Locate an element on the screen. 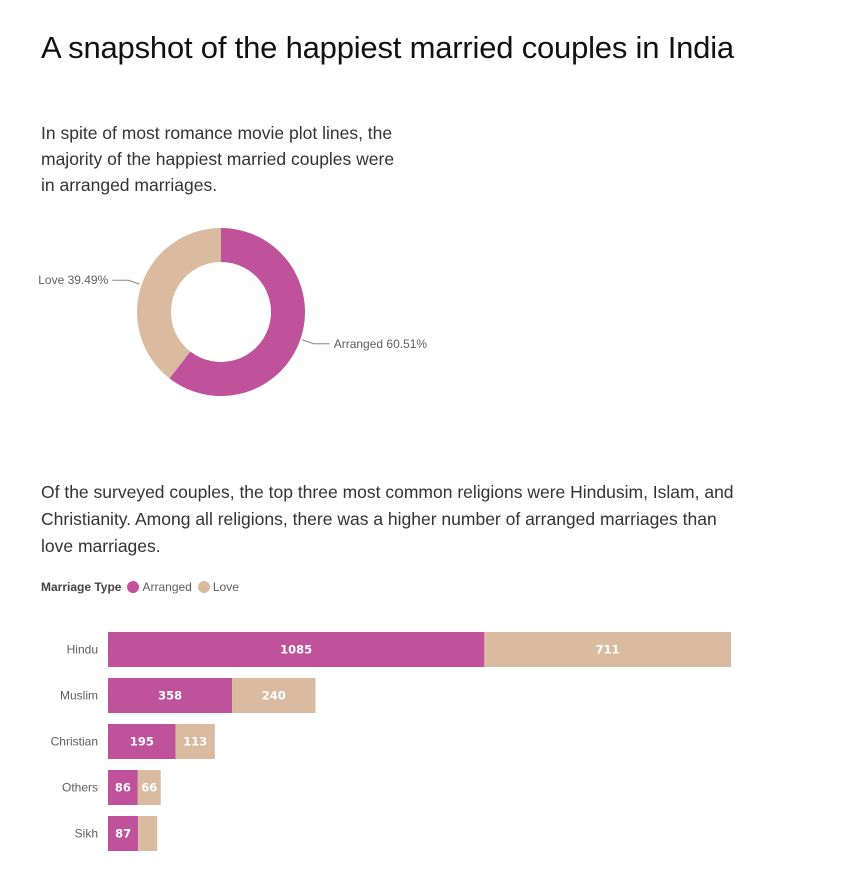 This screenshot has height=870, width=861. bar-sikh-love is located at coordinates (148, 833).